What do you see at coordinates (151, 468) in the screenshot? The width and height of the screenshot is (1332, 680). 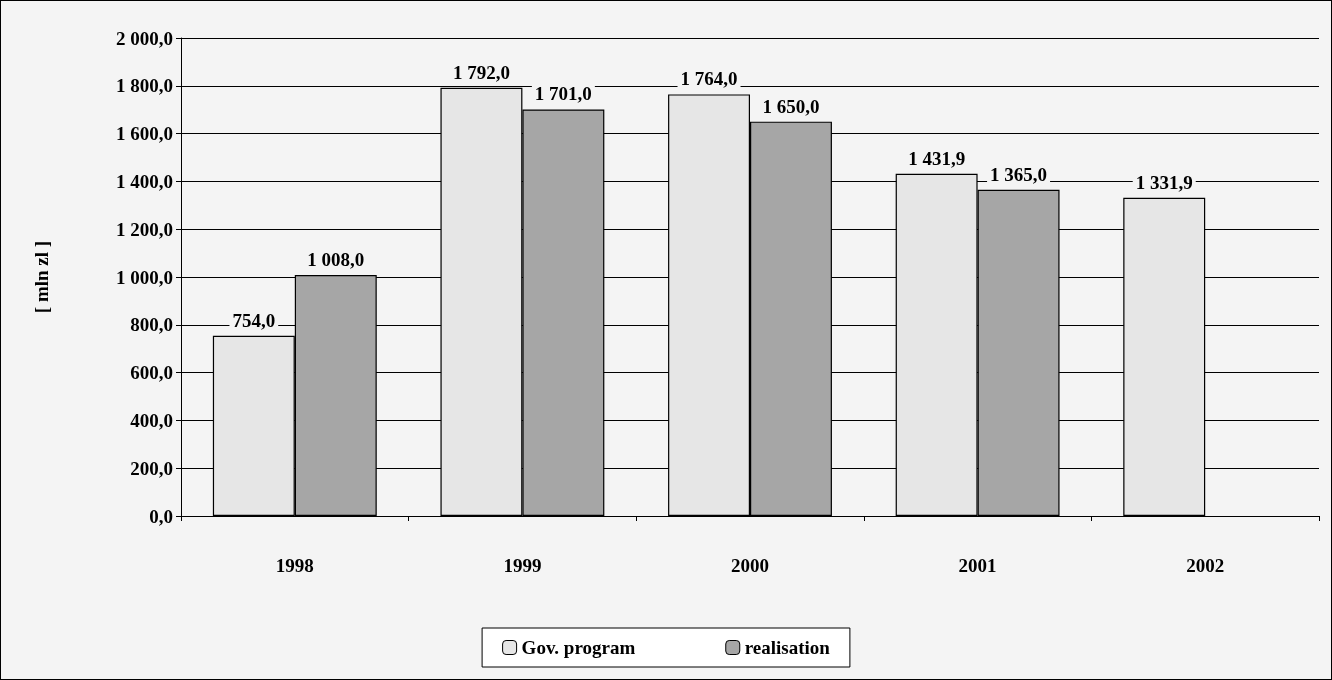 I see `y-tick-label: 200,0` at bounding box center [151, 468].